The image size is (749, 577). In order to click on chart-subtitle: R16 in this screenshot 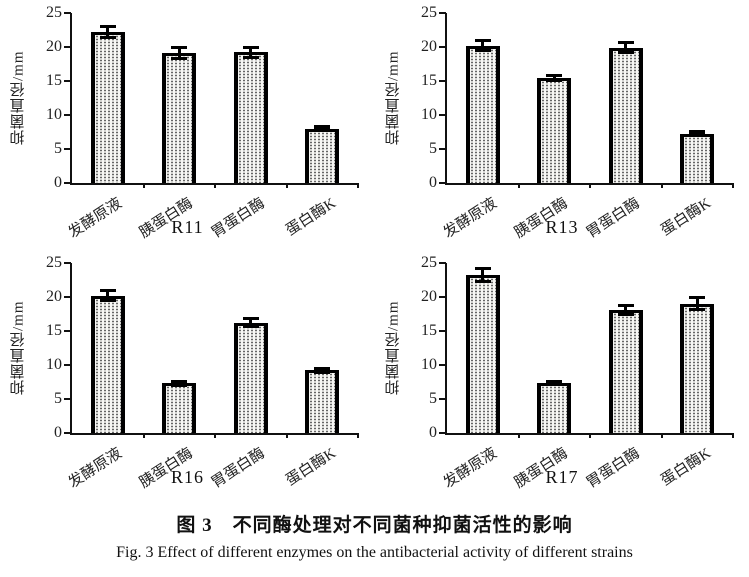, I will do `click(187, 477)`.